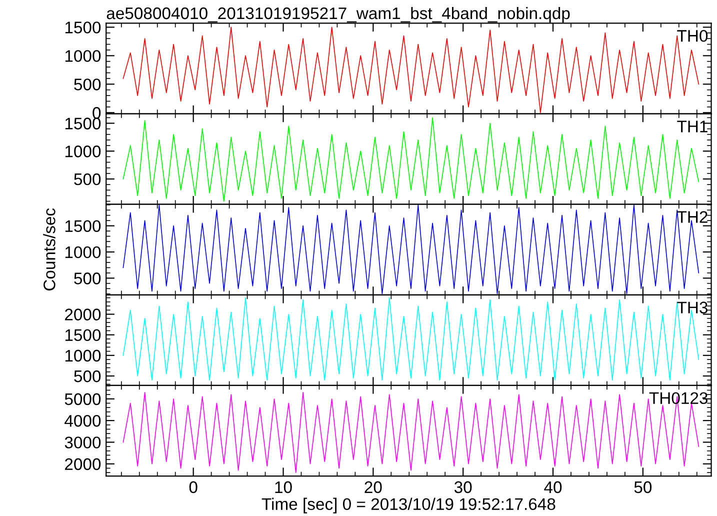  I want to click on x-tick-label: 20, so click(373, 487).